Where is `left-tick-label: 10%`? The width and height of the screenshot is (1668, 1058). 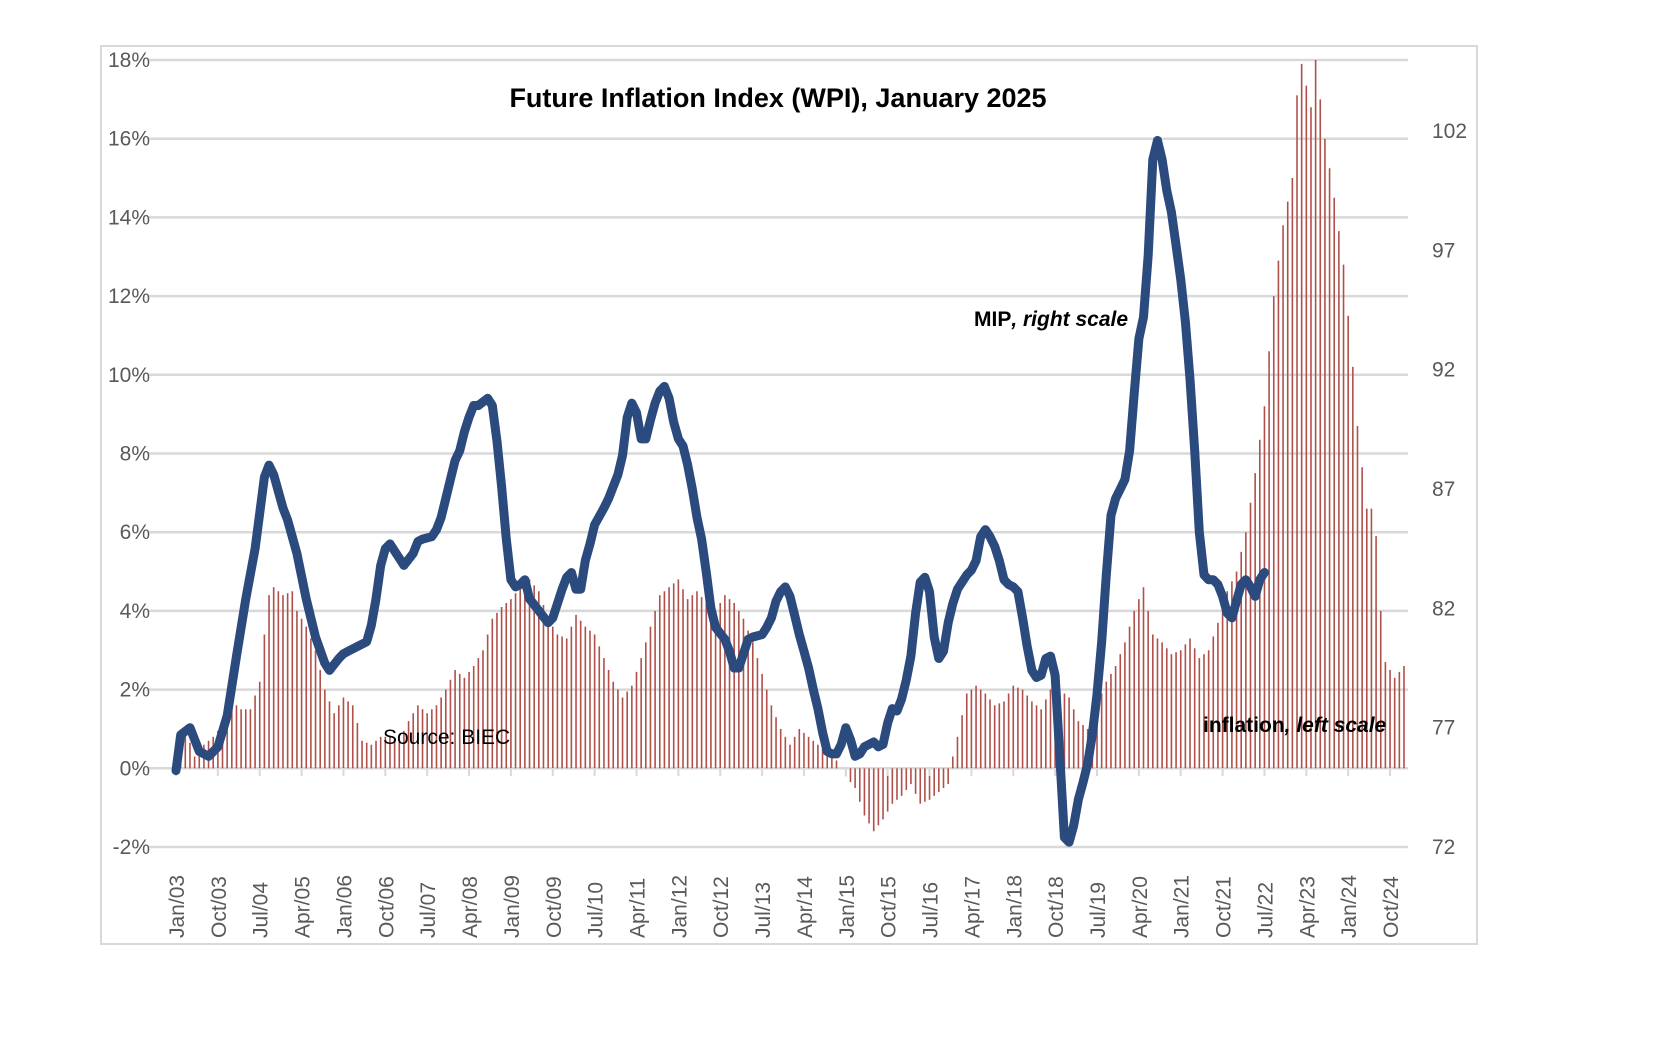
left-tick-label: 10% is located at coordinates (129, 375).